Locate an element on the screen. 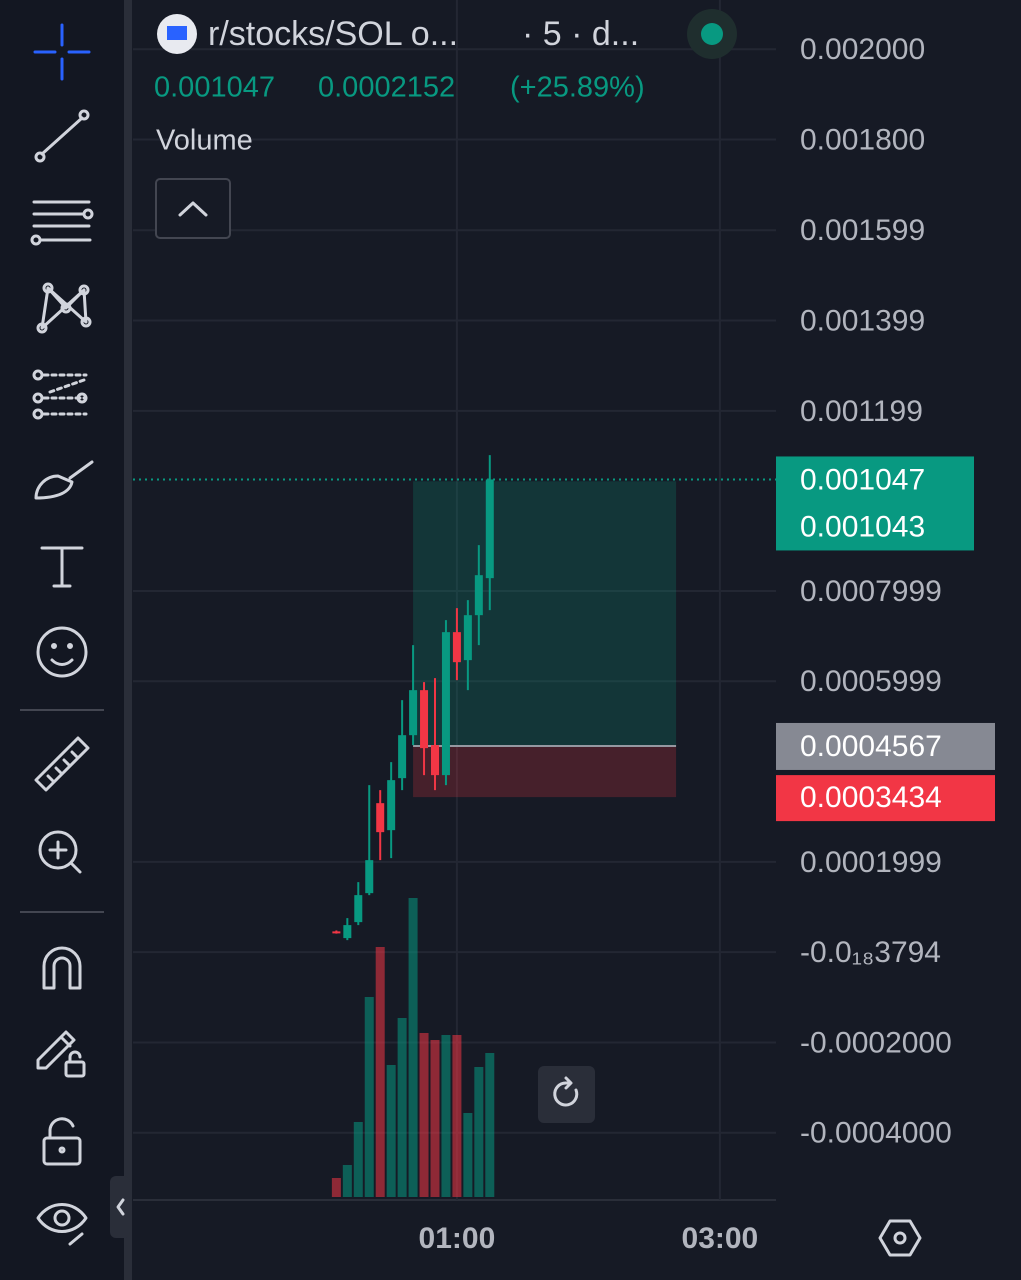 This screenshot has height=1280, width=1021. target-price-label: 0.001043 is located at coordinates (862, 526).